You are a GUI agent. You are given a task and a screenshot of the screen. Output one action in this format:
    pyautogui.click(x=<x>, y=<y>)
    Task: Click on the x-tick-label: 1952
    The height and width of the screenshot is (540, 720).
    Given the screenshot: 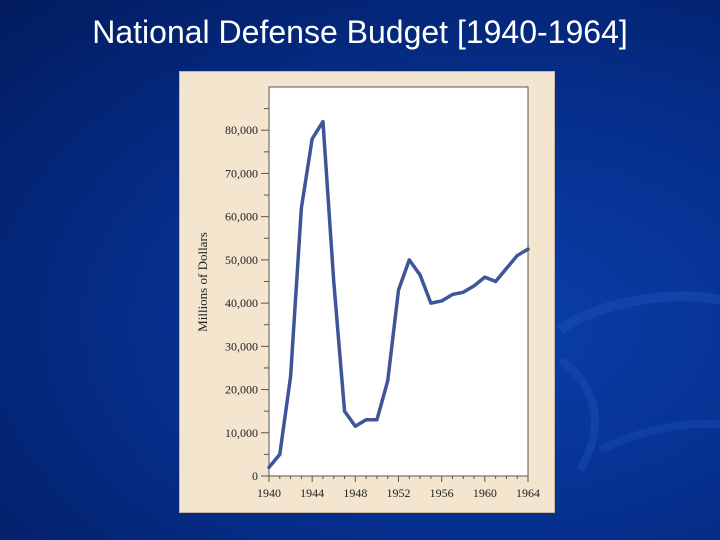 What is the action you would take?
    pyautogui.click(x=399, y=493)
    